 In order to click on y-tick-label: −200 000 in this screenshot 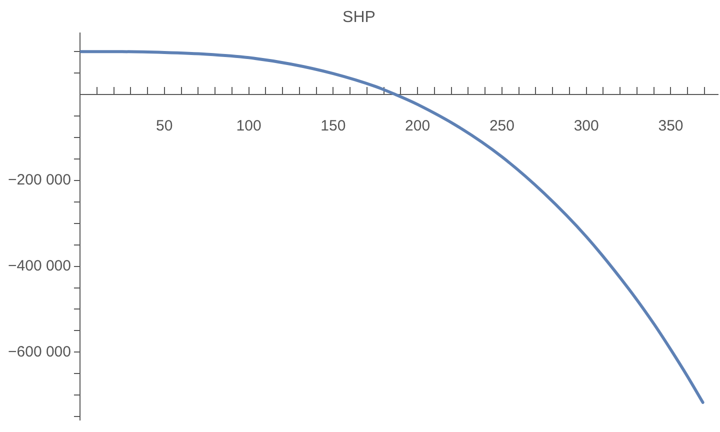, I will do `click(39, 180)`.